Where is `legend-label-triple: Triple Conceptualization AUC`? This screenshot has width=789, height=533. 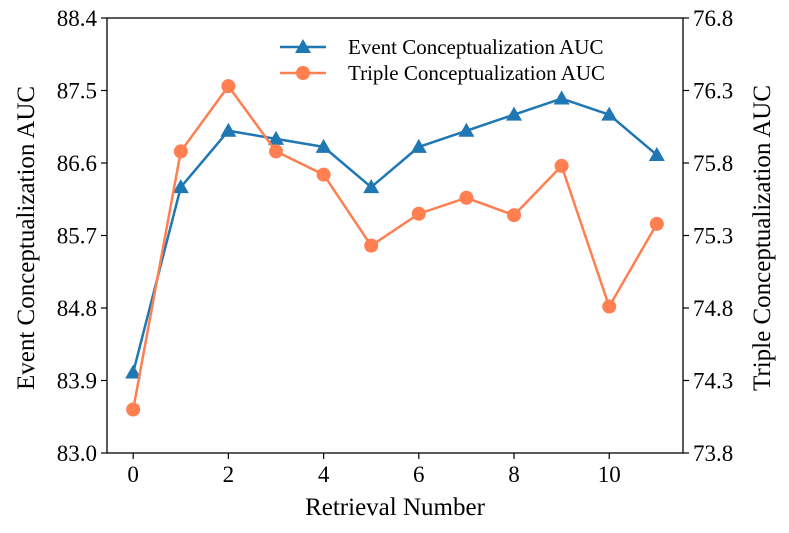 legend-label-triple: Triple Conceptualization AUC is located at coordinates (476, 73).